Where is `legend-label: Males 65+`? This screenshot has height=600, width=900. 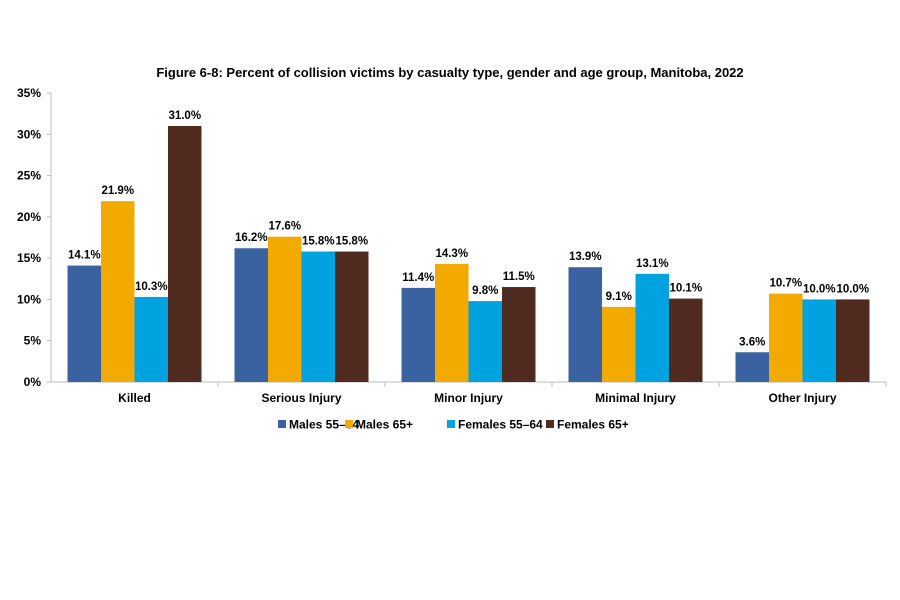 legend-label: Males 65+ is located at coordinates (384, 425).